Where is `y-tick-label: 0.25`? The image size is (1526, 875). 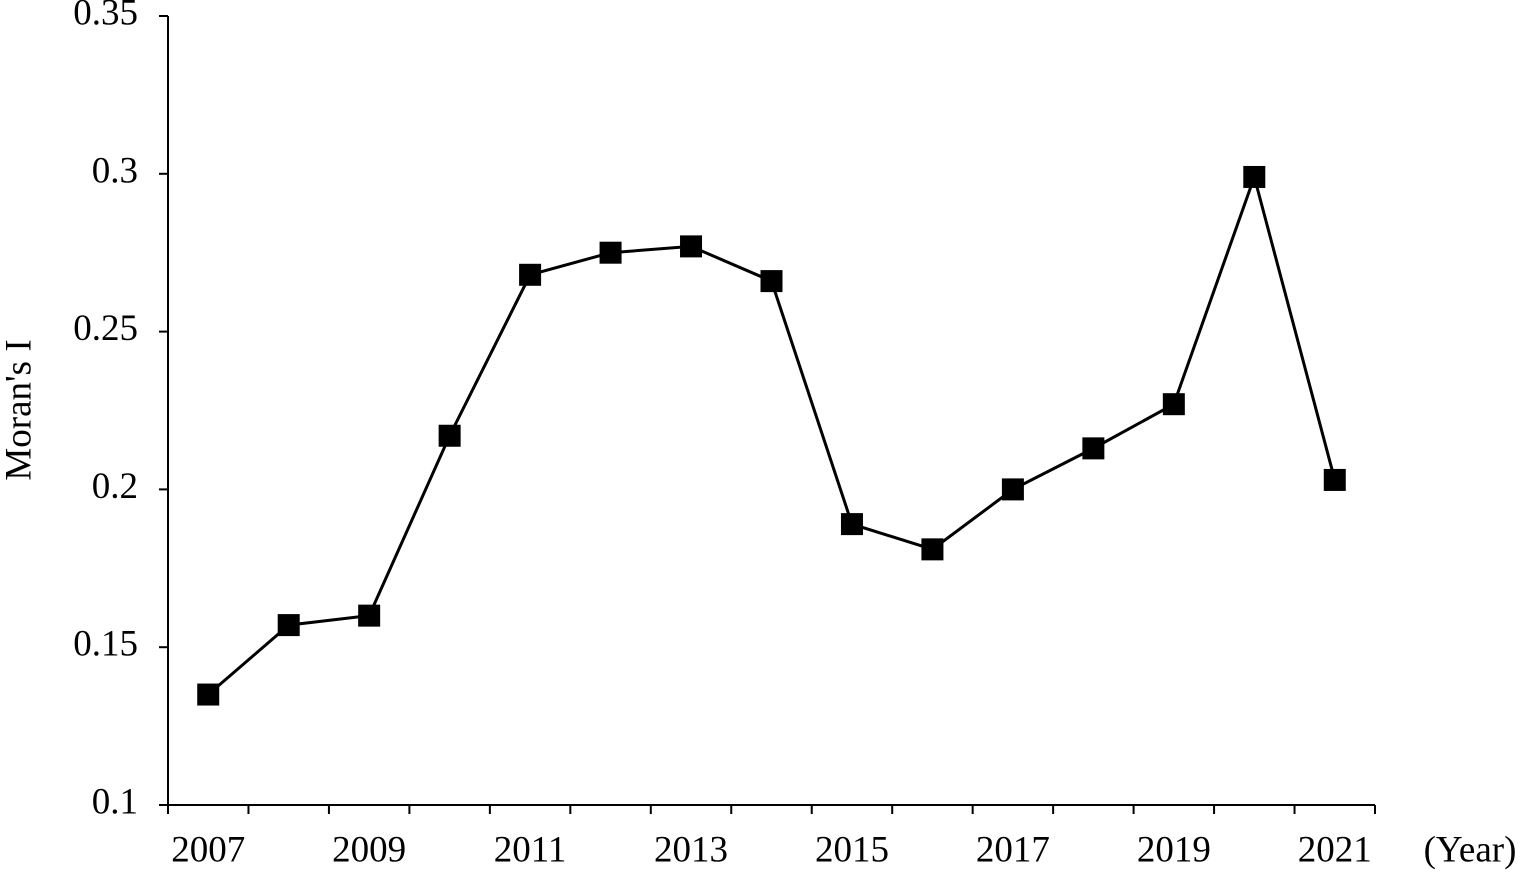
y-tick-label: 0.25 is located at coordinates (105, 328).